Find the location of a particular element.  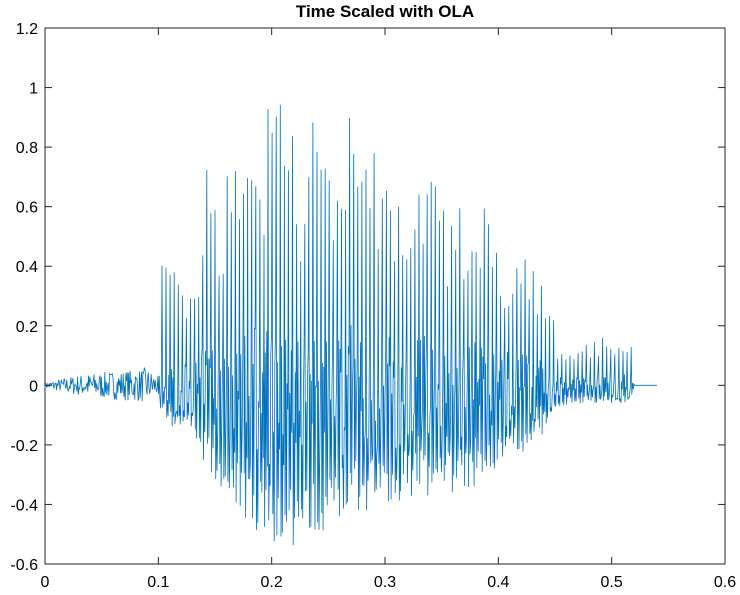

y-tick-label: 0.6 is located at coordinates (27, 208).